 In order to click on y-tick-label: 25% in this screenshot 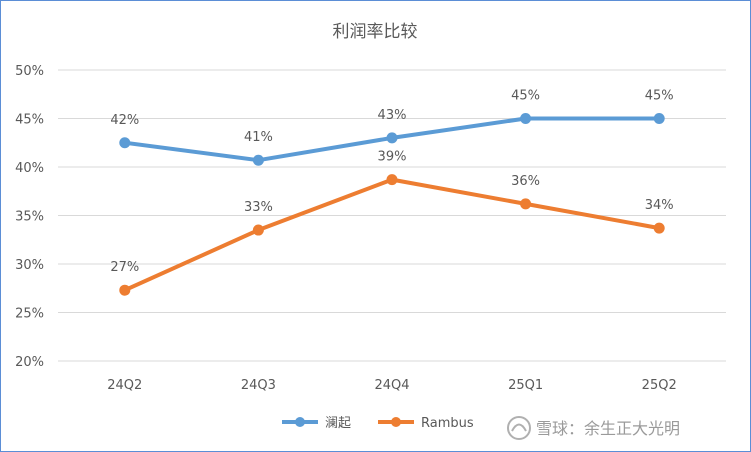, I will do `click(29, 314)`.